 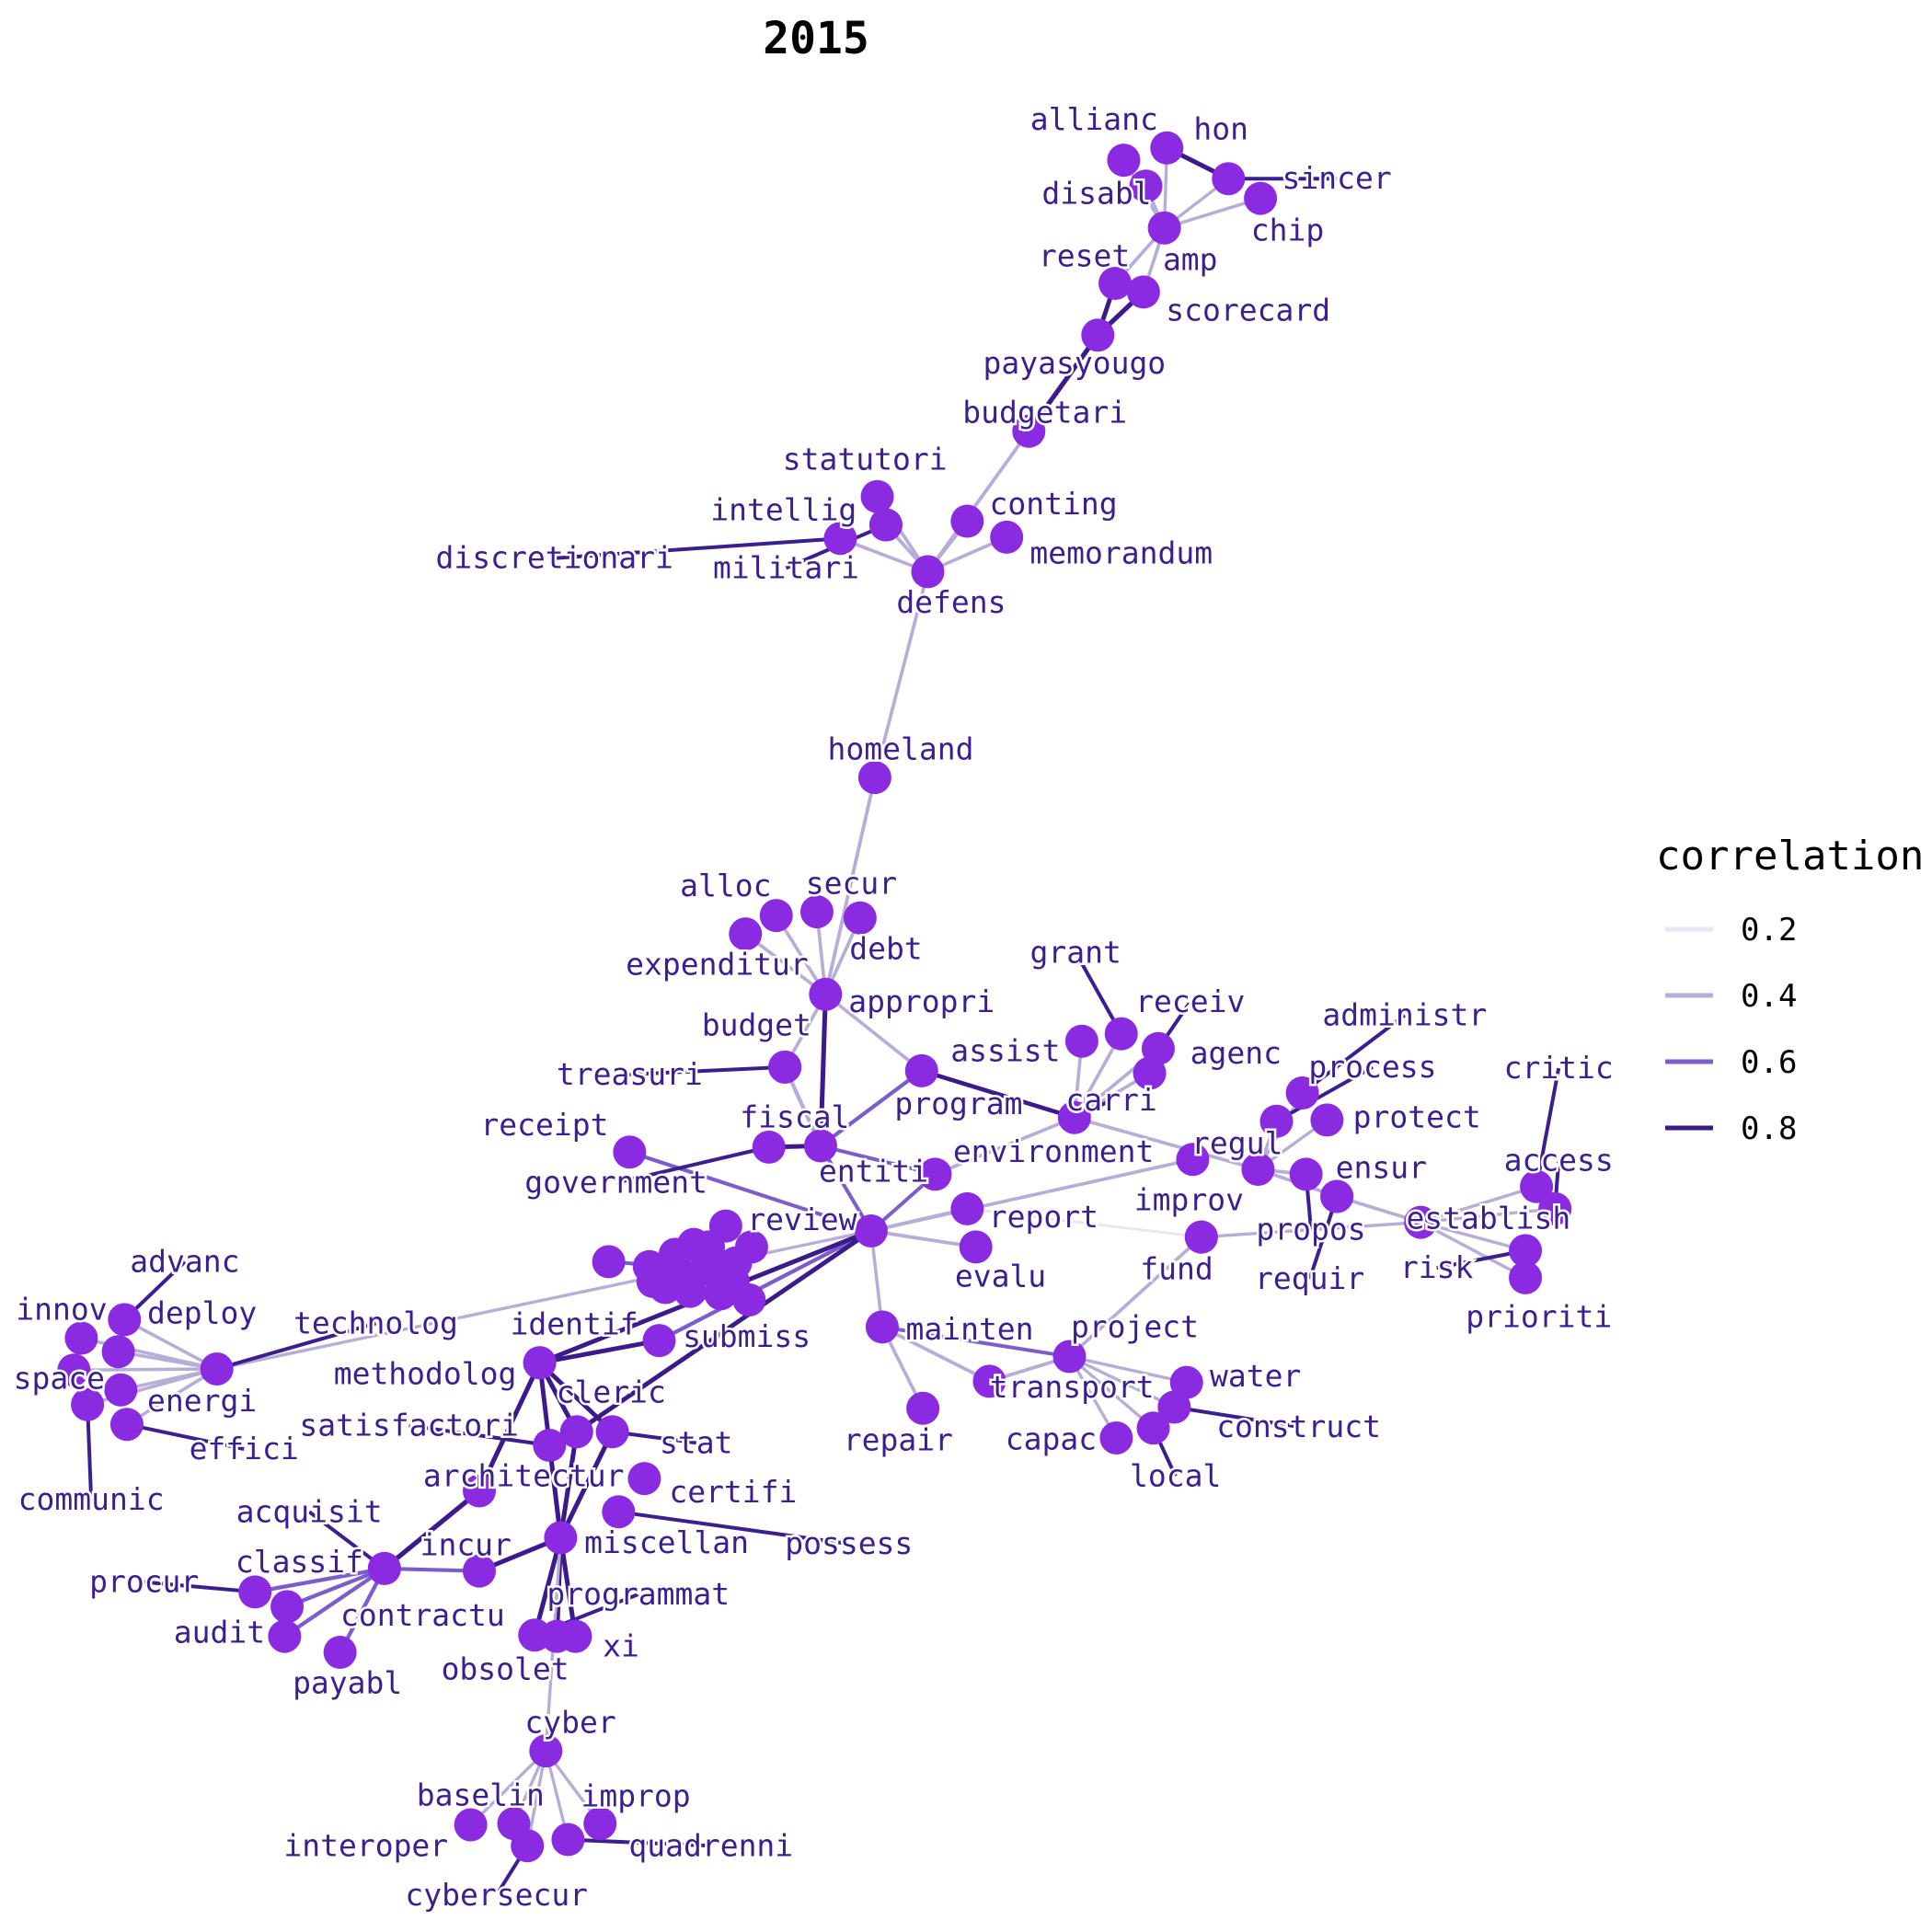 I want to click on edge-project-construct, so click(x=1122, y=1381).